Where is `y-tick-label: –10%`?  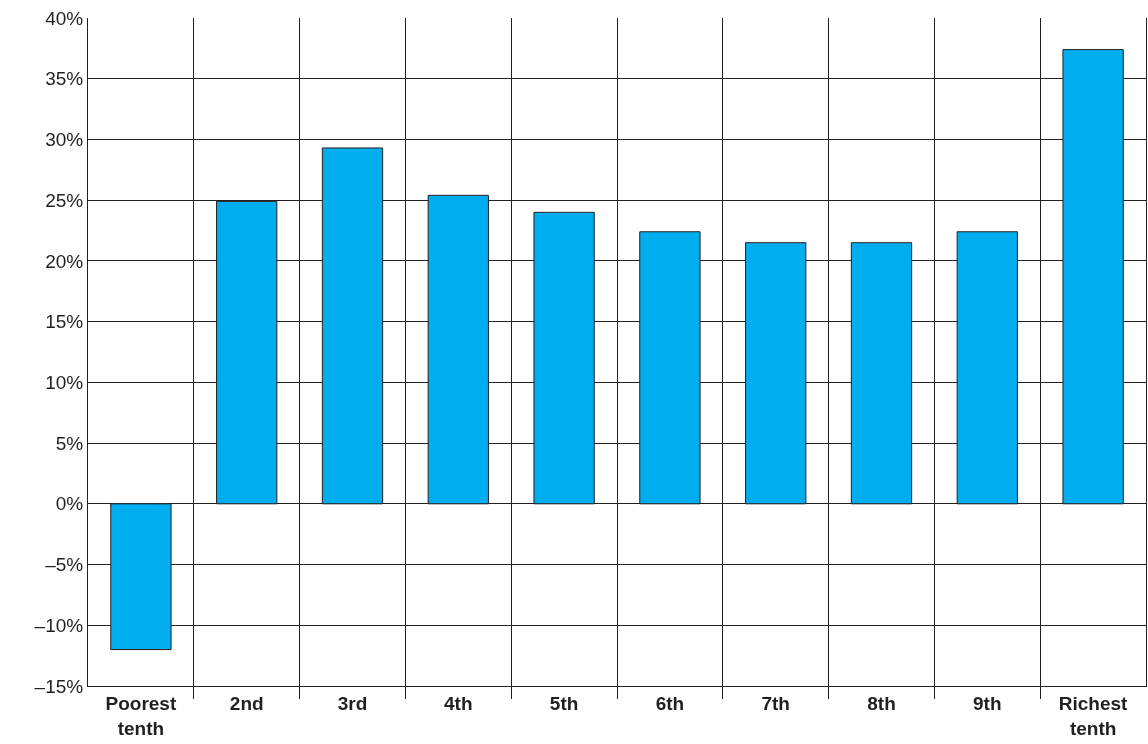 y-tick-label: –10% is located at coordinates (59, 625).